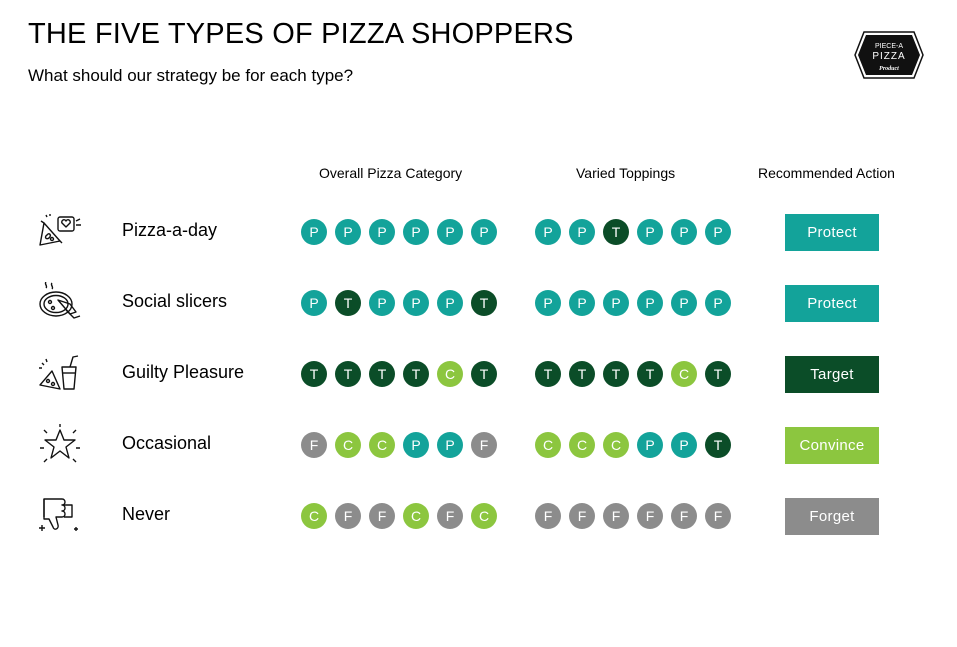 The image size is (957, 647). Describe the element at coordinates (399, 516) in the screenshot. I see `overall-dots: C F F C F C` at that location.